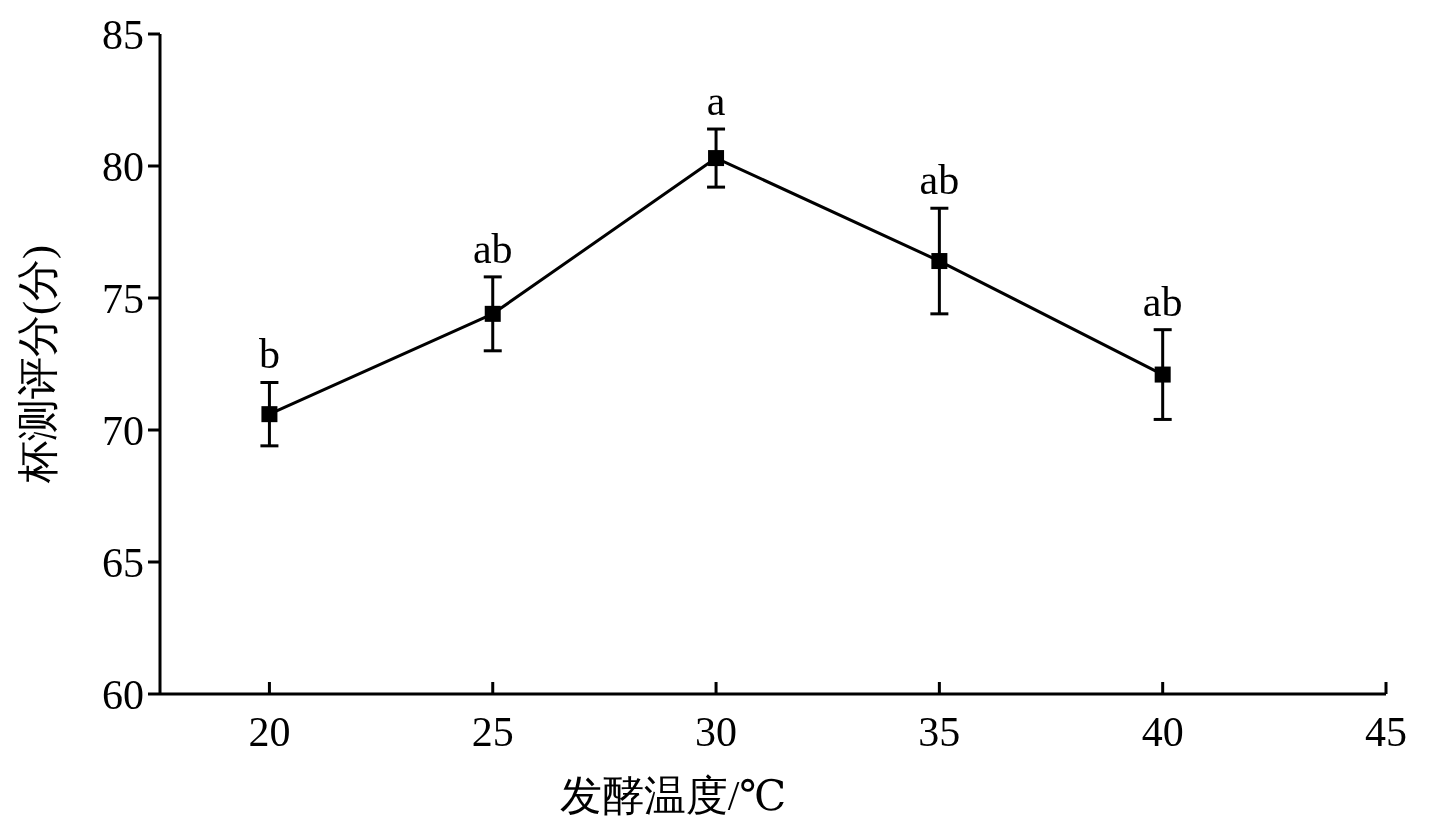 The width and height of the screenshot is (1430, 830). Describe the element at coordinates (123, 34) in the screenshot. I see `y-tick-label: 85` at that location.